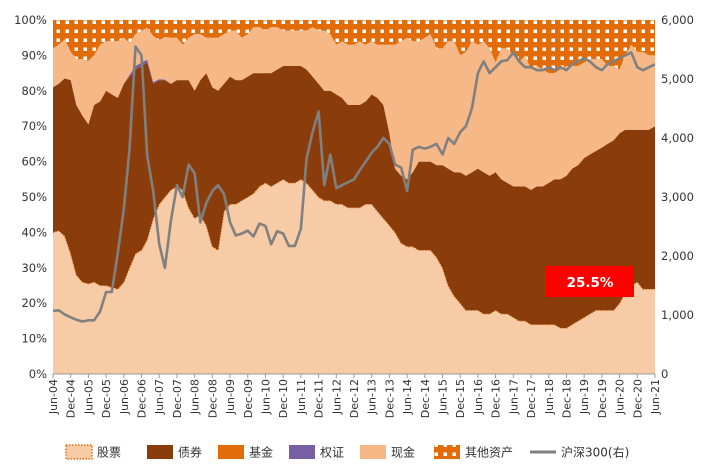 The image size is (710, 471). Describe the element at coordinates (332, 453) in the screenshot. I see `legend-label: 权证` at that location.